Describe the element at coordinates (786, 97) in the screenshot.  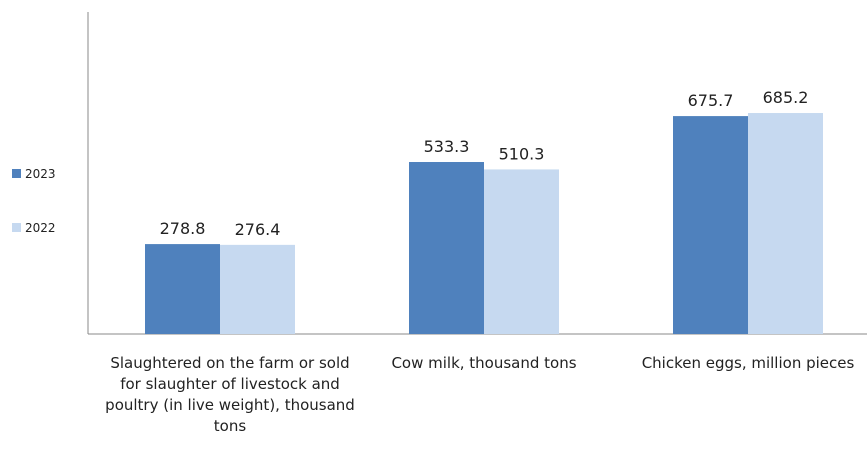
I see `value-label-2022-chicken-eggs: 685.2` at that location.